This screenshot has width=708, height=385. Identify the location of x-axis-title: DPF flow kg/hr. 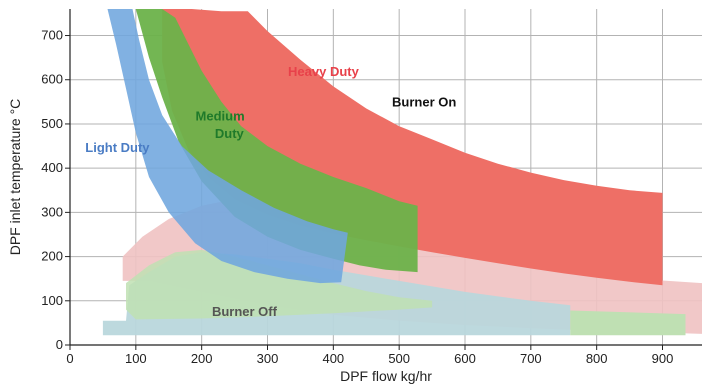
(386, 376).